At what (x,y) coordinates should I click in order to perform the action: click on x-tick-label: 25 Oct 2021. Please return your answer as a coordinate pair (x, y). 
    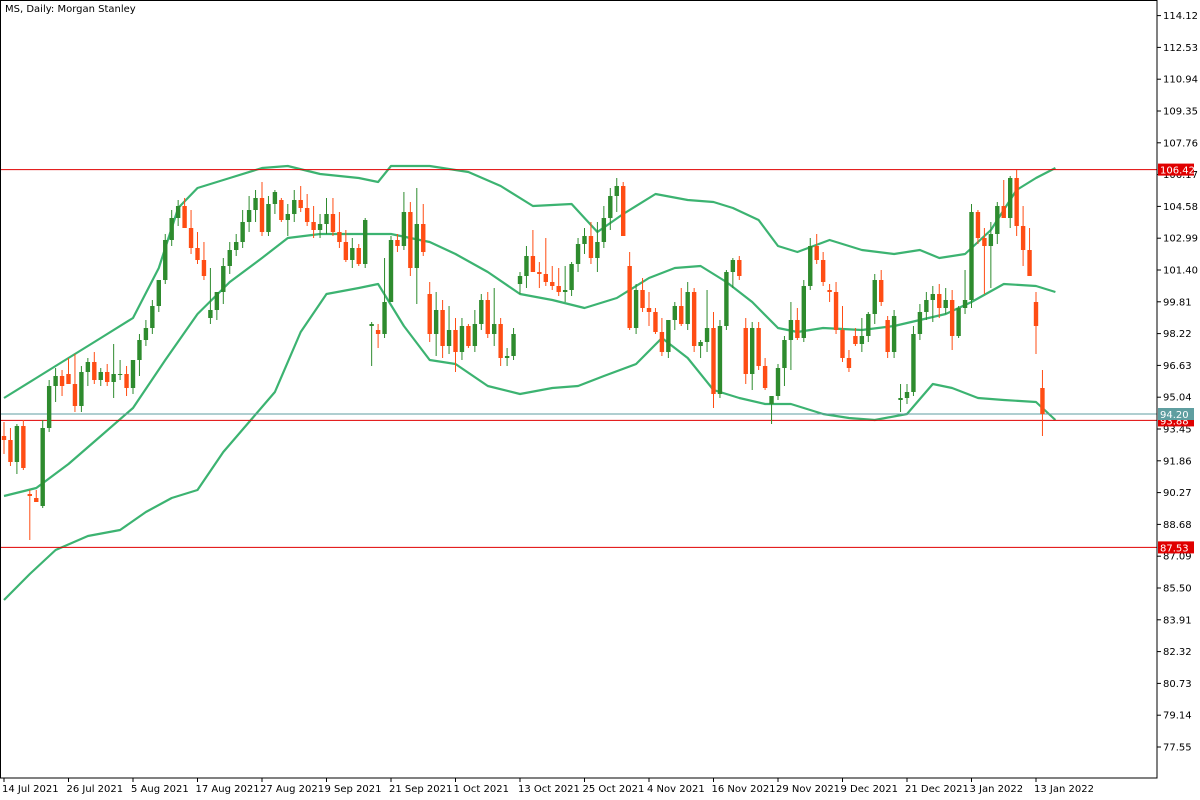
    Looking at the image, I should click on (614, 789).